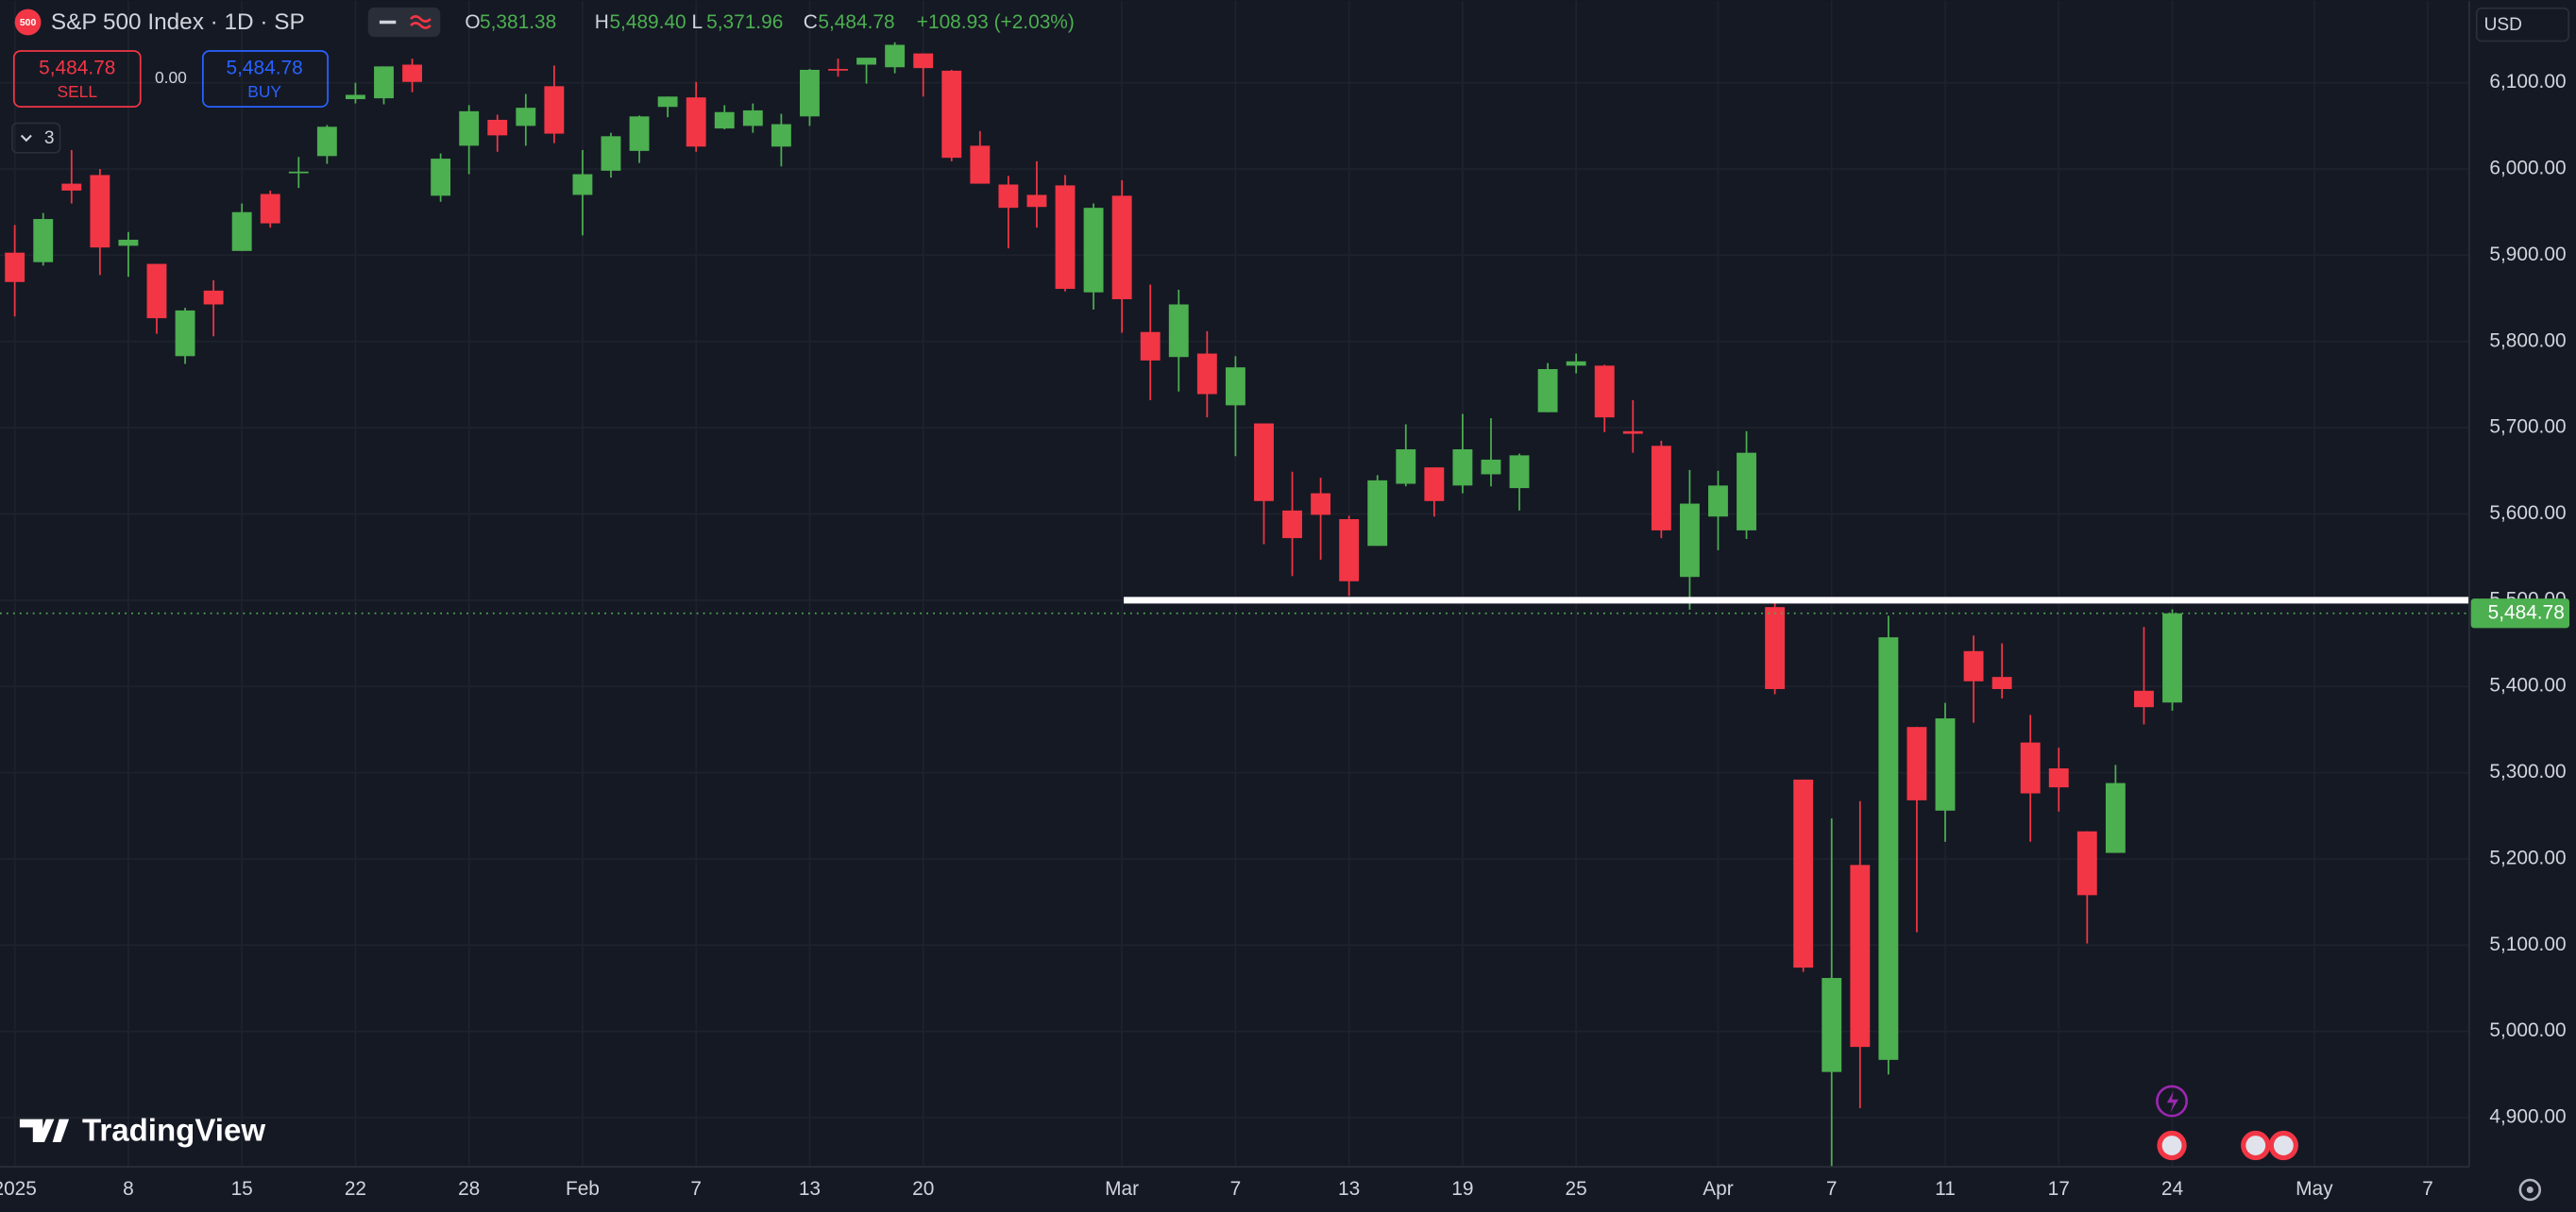 The width and height of the screenshot is (2576, 1212). I want to click on buy-button, so click(265, 79).